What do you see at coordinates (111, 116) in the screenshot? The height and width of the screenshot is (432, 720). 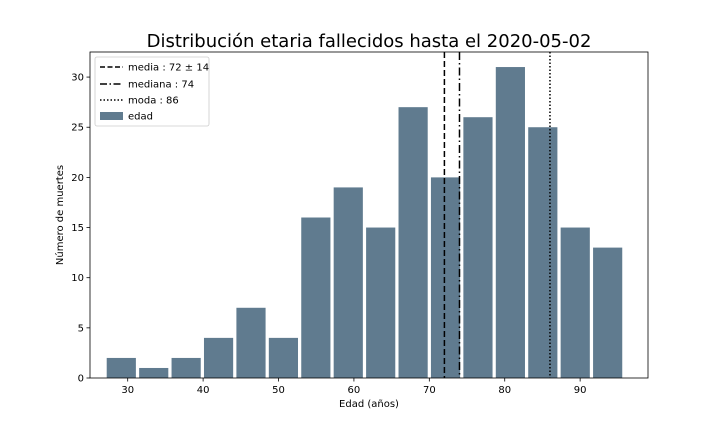 I see `legend-edad-patch` at bounding box center [111, 116].